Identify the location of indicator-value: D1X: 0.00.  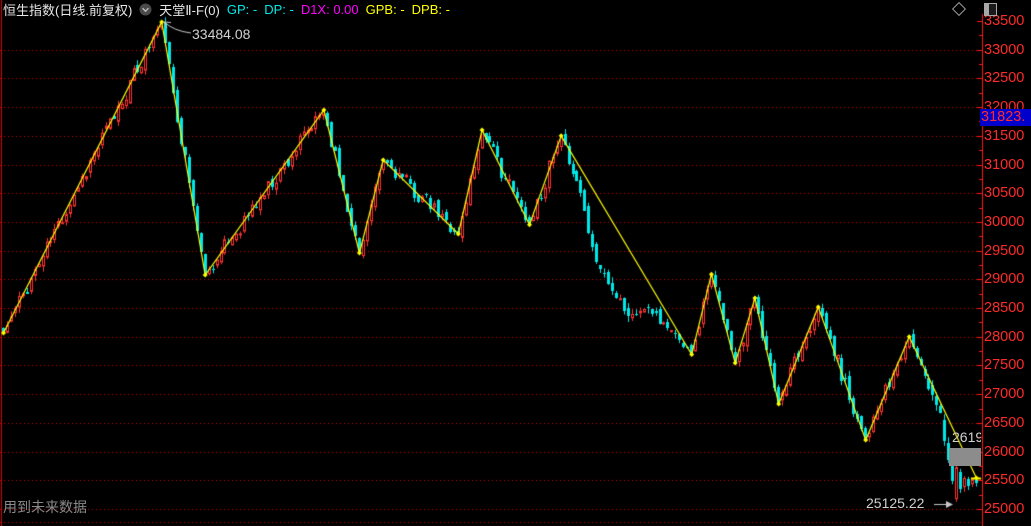
(329, 9).